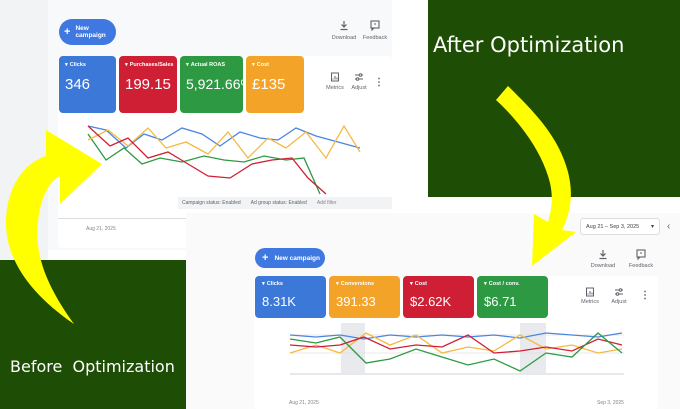  What do you see at coordinates (211, 203) in the screenshot?
I see `filter-chip-campaign-status: Campaign status: Enabled` at bounding box center [211, 203].